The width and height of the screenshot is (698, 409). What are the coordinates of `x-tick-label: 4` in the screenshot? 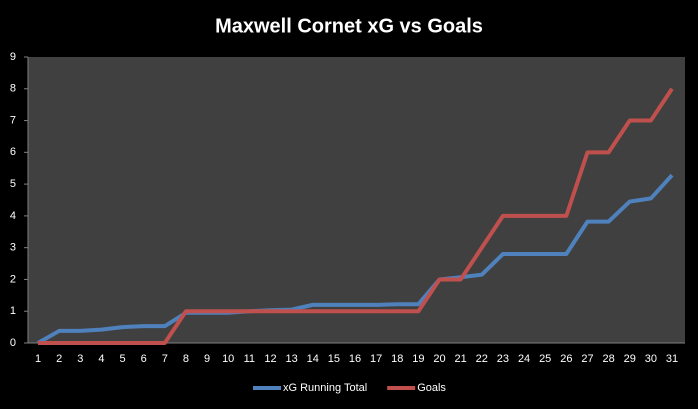 It's located at (101, 359).